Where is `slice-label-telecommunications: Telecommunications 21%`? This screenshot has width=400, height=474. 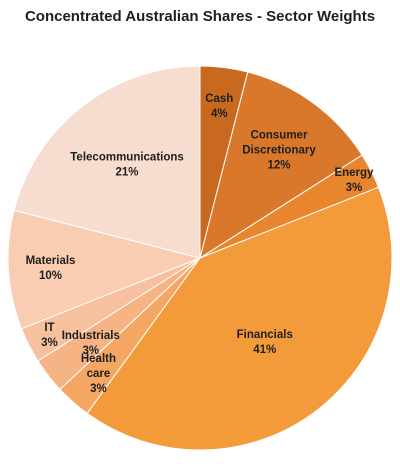
slice-label-telecommunications: Telecommunications 21% is located at coordinates (127, 164).